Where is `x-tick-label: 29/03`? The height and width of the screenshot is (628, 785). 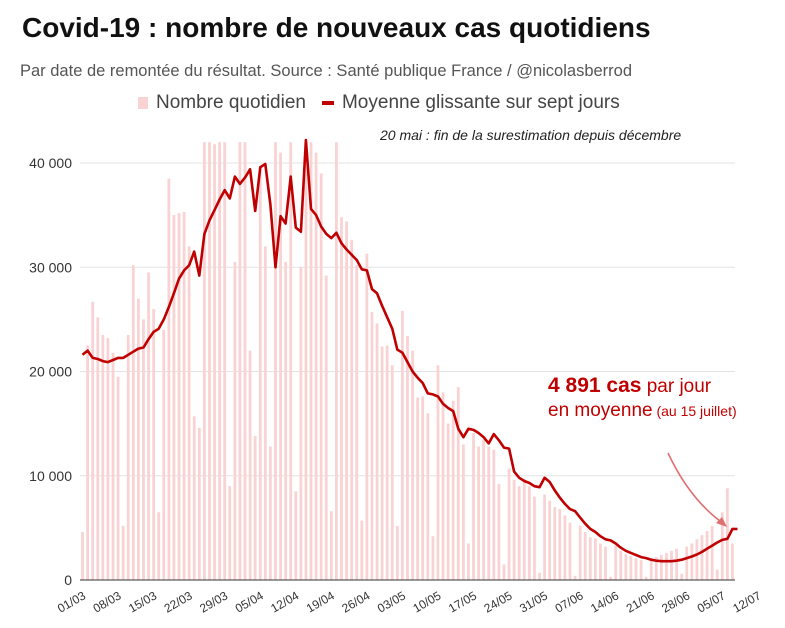 x-tick-label: 29/03 is located at coordinates (213, 601).